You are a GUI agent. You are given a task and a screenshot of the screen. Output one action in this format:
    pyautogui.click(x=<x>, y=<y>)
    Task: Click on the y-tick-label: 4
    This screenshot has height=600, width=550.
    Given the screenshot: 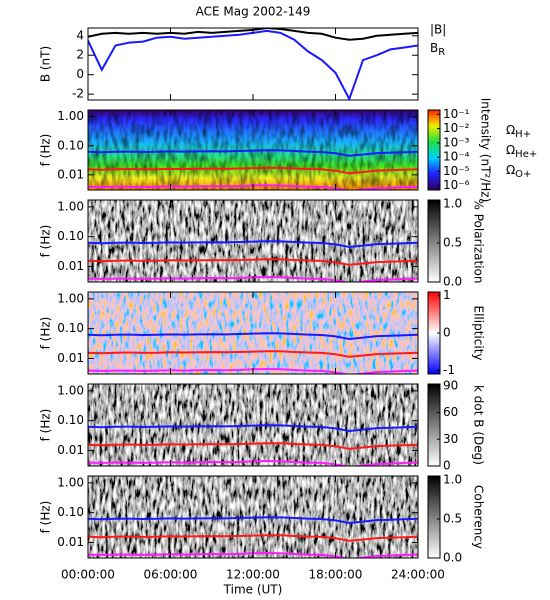 What is the action you would take?
    pyautogui.click(x=80, y=35)
    